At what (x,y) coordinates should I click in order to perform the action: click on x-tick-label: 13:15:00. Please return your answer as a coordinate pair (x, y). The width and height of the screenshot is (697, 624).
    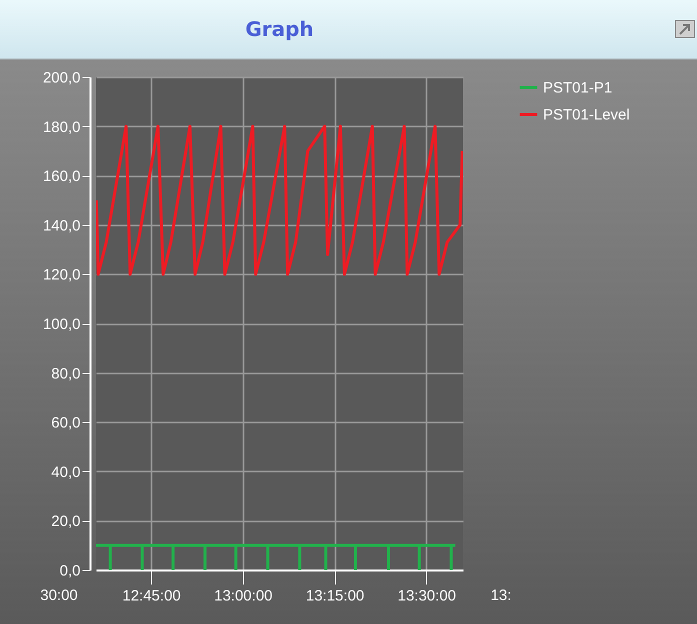
    Looking at the image, I should click on (335, 596).